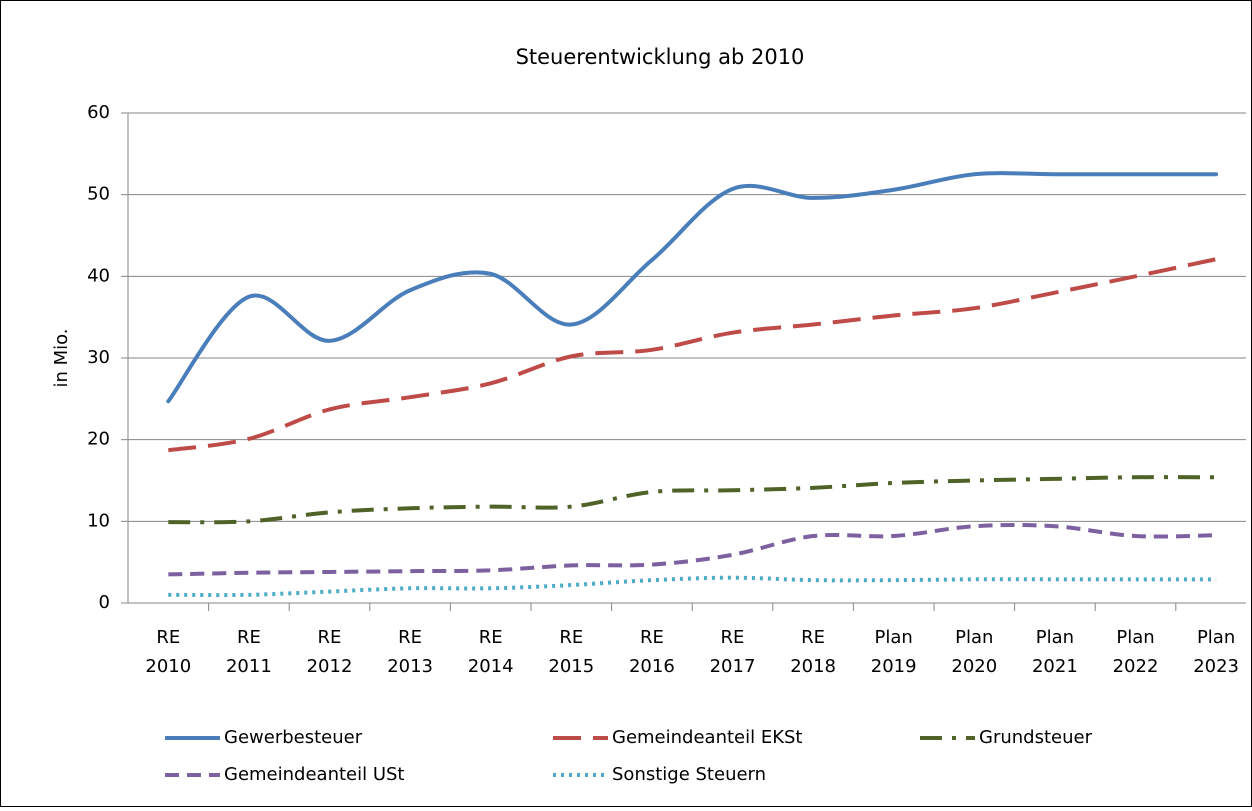 Image resolution: width=1252 pixels, height=811 pixels. What do you see at coordinates (61, 357) in the screenshot?
I see `y-axis-label: in Mio.` at bounding box center [61, 357].